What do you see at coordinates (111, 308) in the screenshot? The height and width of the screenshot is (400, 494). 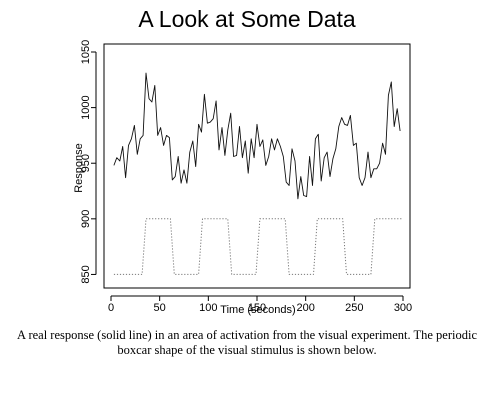 I see `x-tick-label: 0` at bounding box center [111, 308].